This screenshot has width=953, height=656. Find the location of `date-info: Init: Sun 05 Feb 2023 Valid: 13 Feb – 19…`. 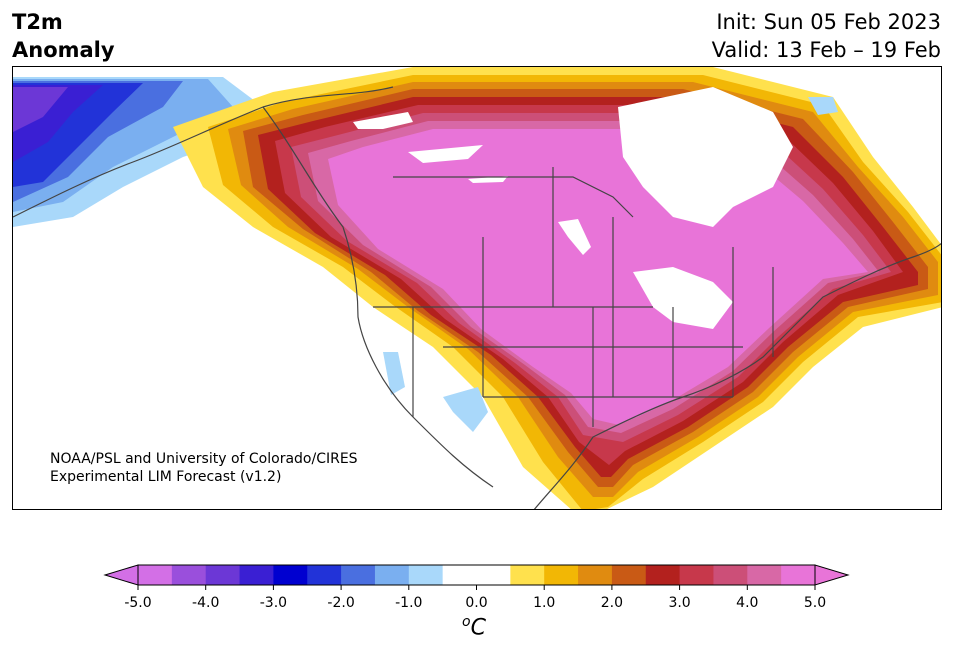

date-info: Init: Sun 05 Feb 2023 Valid: 13 Feb – 19… is located at coordinates (826, 36).